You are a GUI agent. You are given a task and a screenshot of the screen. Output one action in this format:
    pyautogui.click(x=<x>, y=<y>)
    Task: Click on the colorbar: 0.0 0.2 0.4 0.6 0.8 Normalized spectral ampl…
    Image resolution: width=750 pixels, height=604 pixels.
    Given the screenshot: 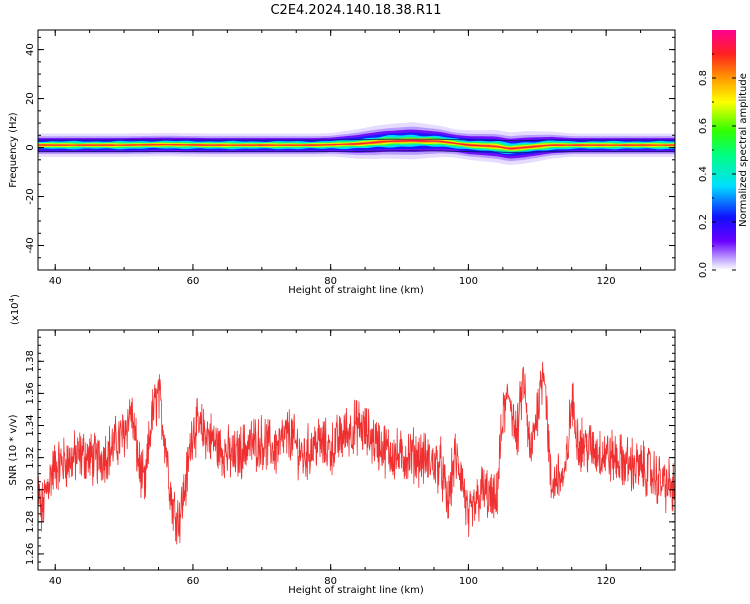 What is the action you would take?
    pyautogui.click(x=723, y=154)
    